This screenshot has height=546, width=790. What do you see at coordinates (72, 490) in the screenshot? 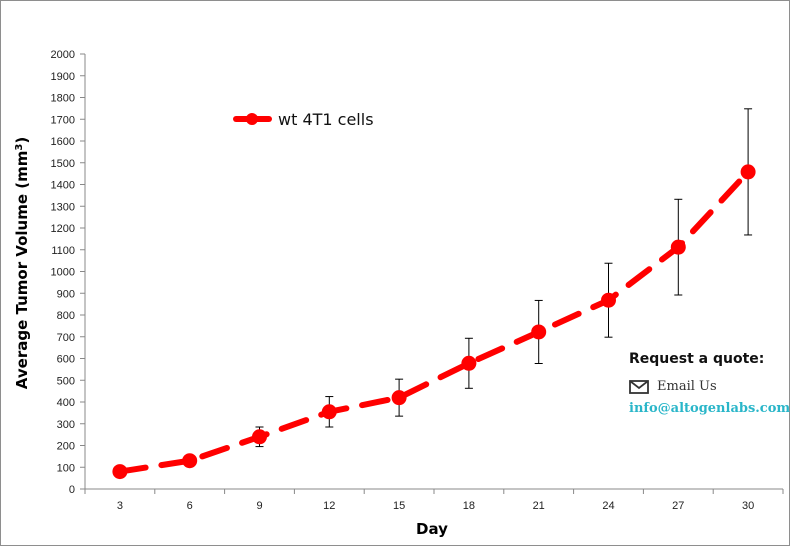
I see `y-tick-label: 0` at bounding box center [72, 490].